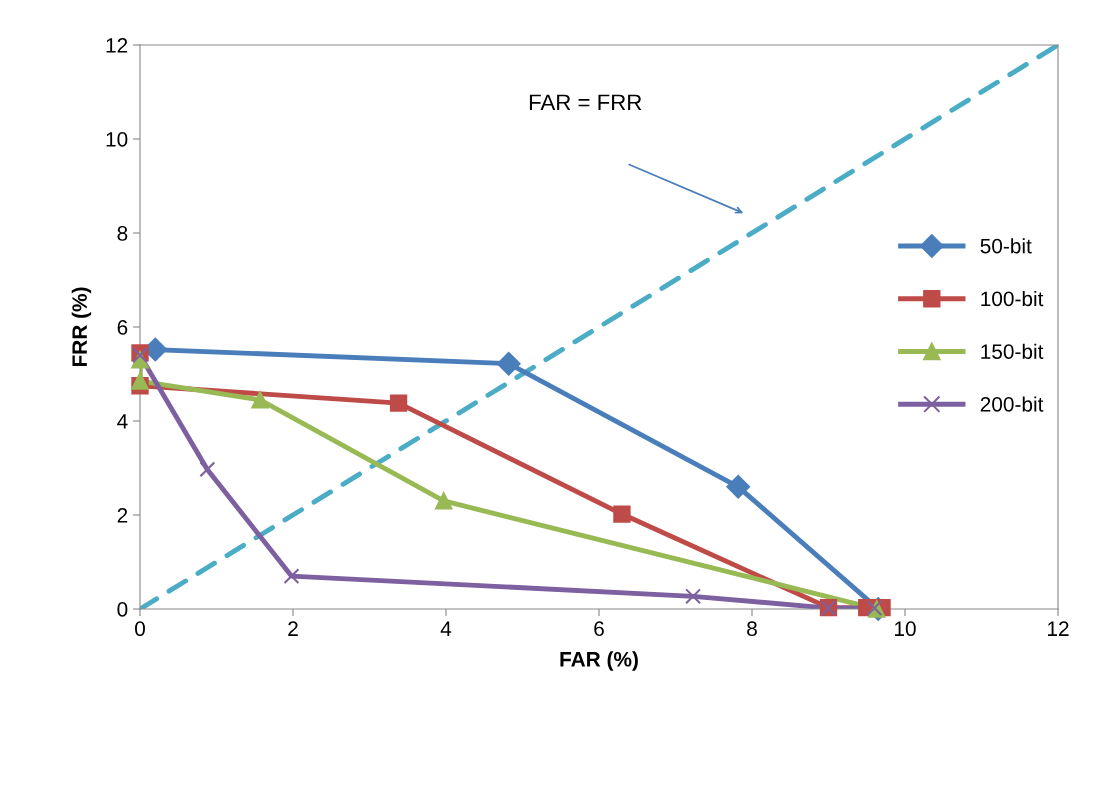 The image size is (1102, 805). I want to click on y-axis-title: FRR (%), so click(81, 327).